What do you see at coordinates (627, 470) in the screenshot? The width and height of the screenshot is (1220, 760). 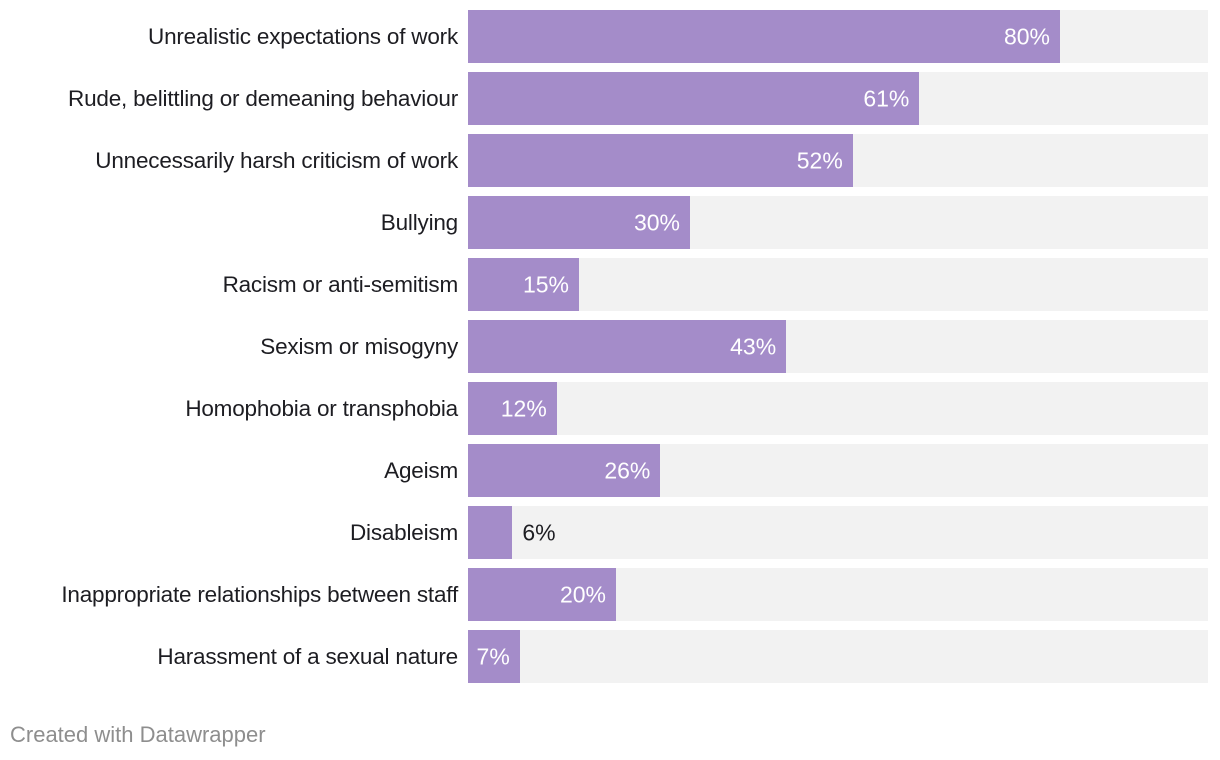 I see `value-label: 26%` at bounding box center [627, 470].